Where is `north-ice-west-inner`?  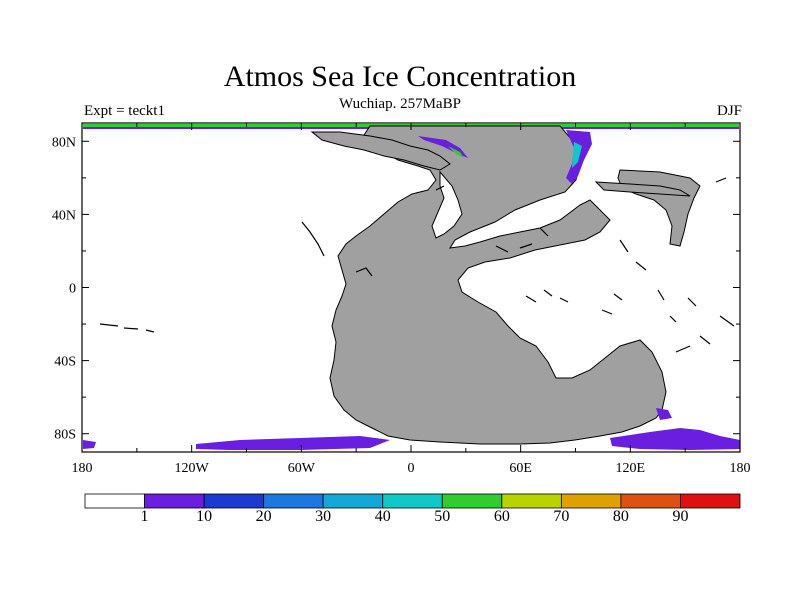 north-ice-west-inner is located at coordinates (456, 152).